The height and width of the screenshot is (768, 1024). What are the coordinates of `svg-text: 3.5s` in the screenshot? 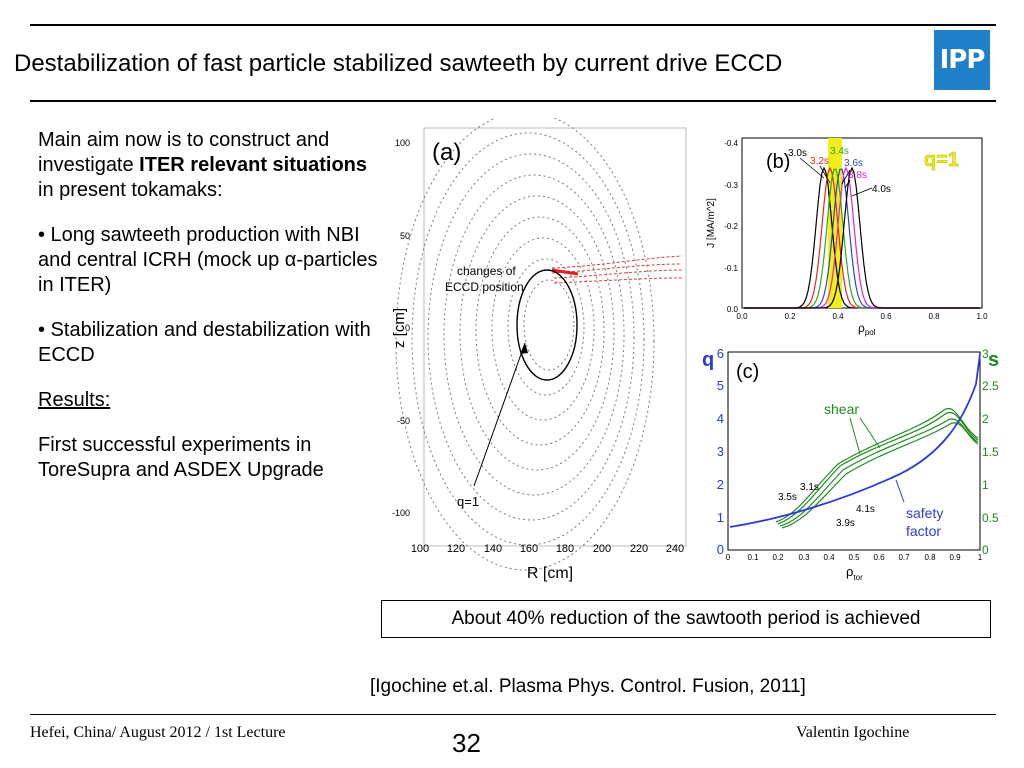 It's located at (787, 497).